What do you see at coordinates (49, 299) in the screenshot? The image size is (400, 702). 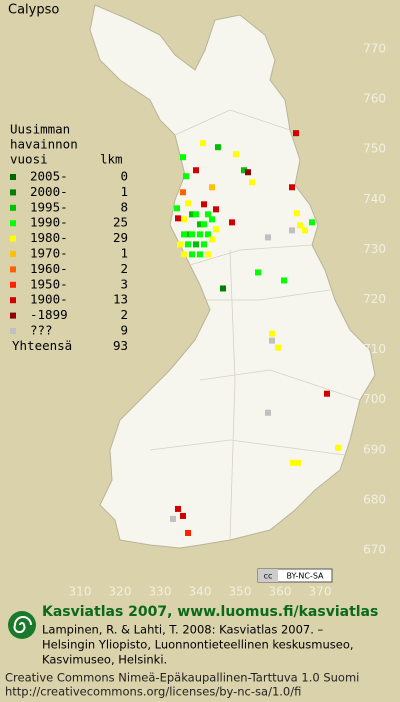 I see `legend-label: 1900-` at bounding box center [49, 299].